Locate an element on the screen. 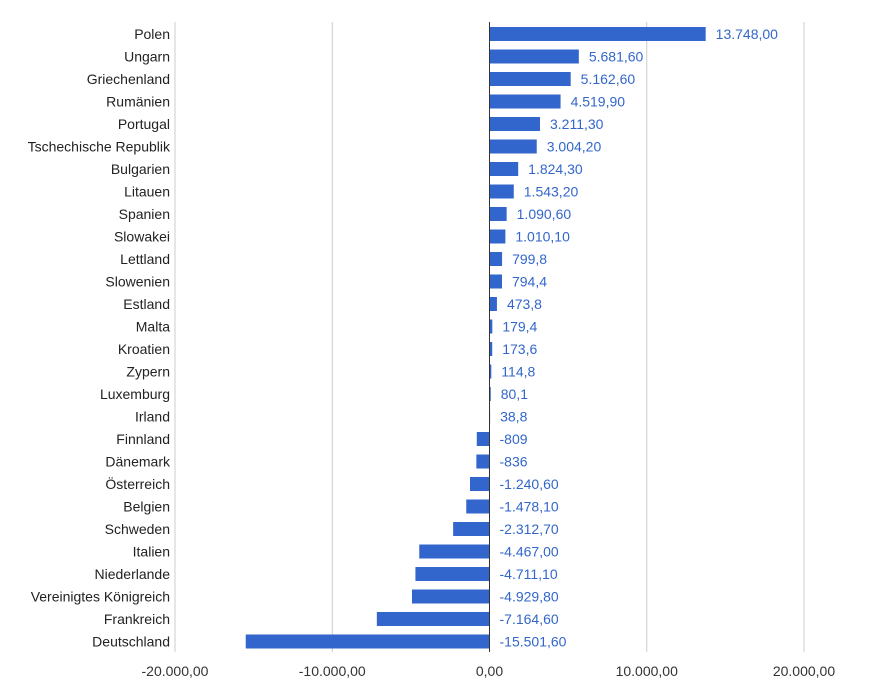  value-label: 1.543,20 is located at coordinates (551, 192).